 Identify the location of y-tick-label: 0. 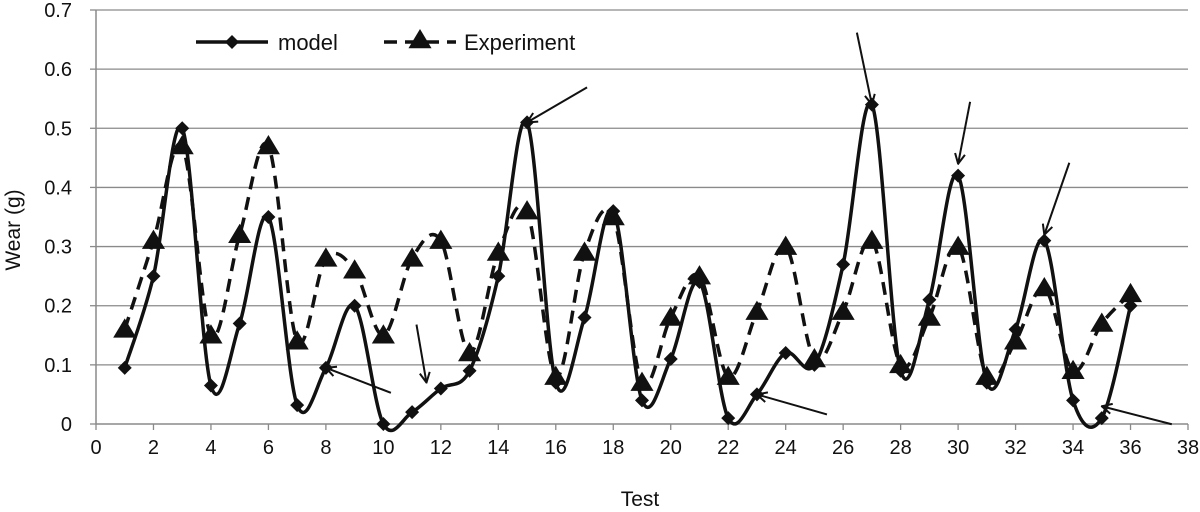
(66, 425).